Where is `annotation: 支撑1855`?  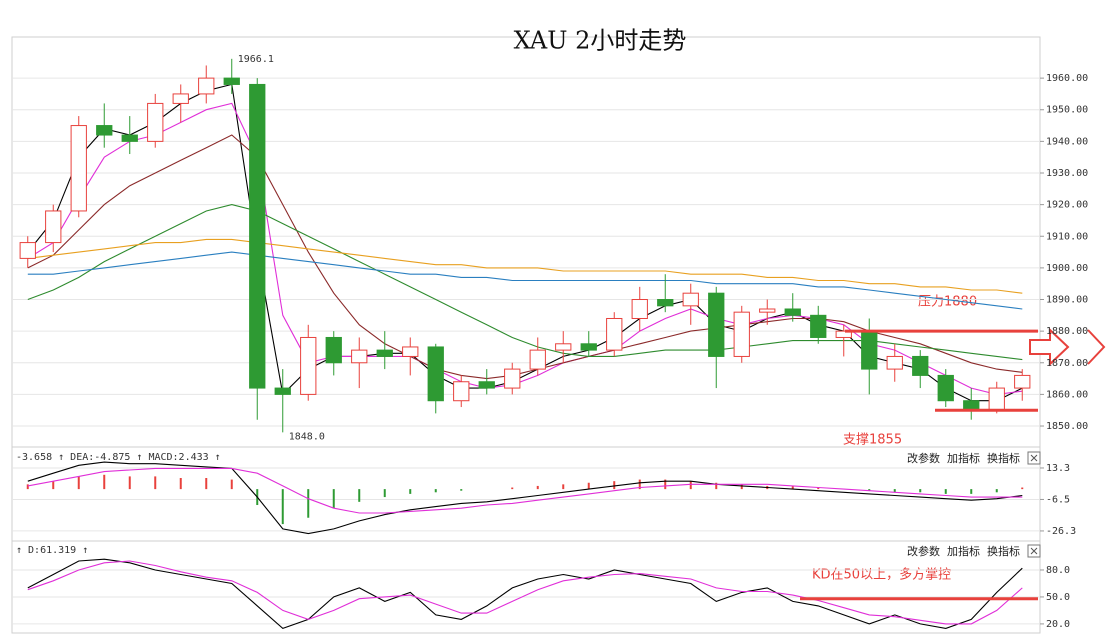 annotation: 支撑1855 is located at coordinates (872, 440).